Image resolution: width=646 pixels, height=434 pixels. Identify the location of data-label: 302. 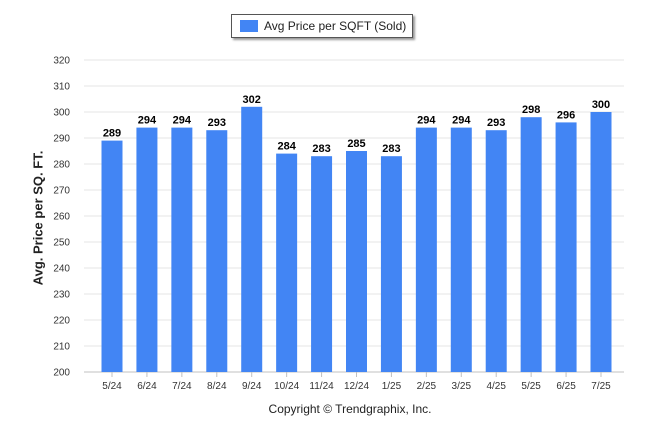
(252, 100).